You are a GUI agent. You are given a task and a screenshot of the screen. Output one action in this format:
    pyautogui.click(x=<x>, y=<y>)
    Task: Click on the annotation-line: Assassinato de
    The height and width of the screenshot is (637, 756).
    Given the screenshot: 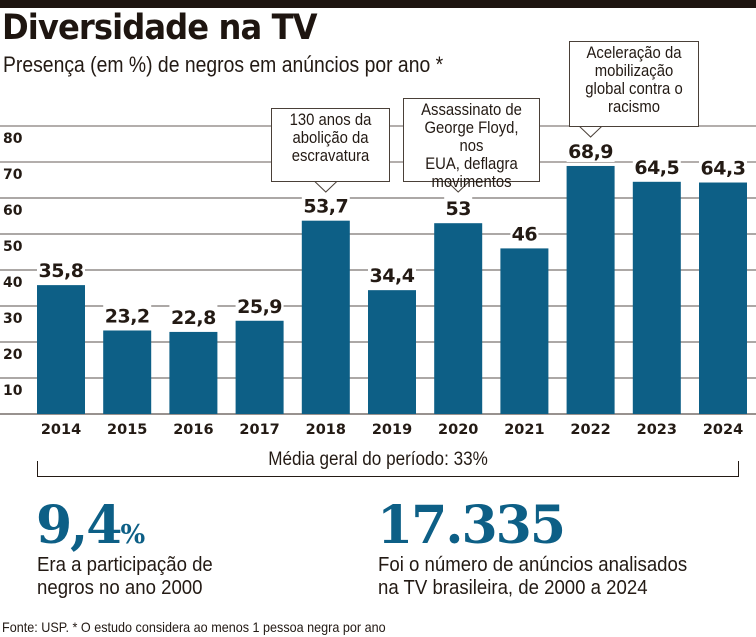 What is the action you would take?
    pyautogui.click(x=471, y=110)
    